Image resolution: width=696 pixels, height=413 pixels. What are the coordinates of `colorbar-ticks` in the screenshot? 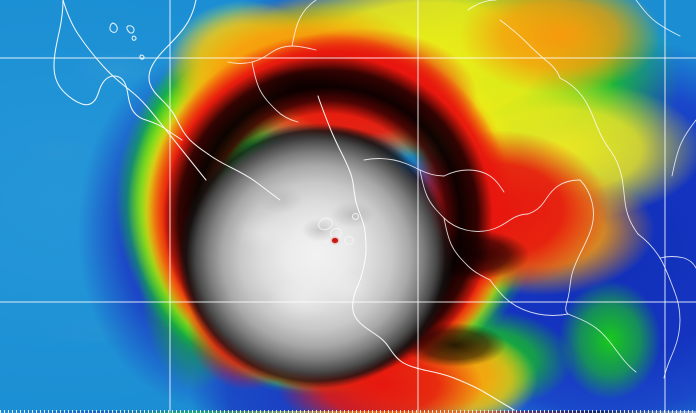 It's located at (348, 411).